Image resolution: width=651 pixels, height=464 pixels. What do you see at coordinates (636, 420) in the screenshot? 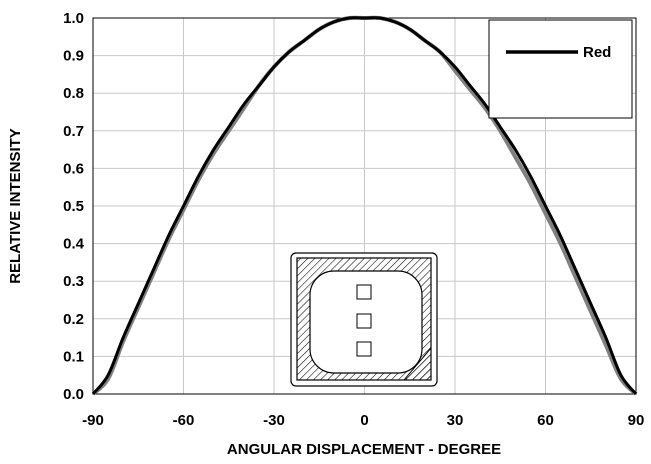
I see `x-tick-label: 90` at bounding box center [636, 420].